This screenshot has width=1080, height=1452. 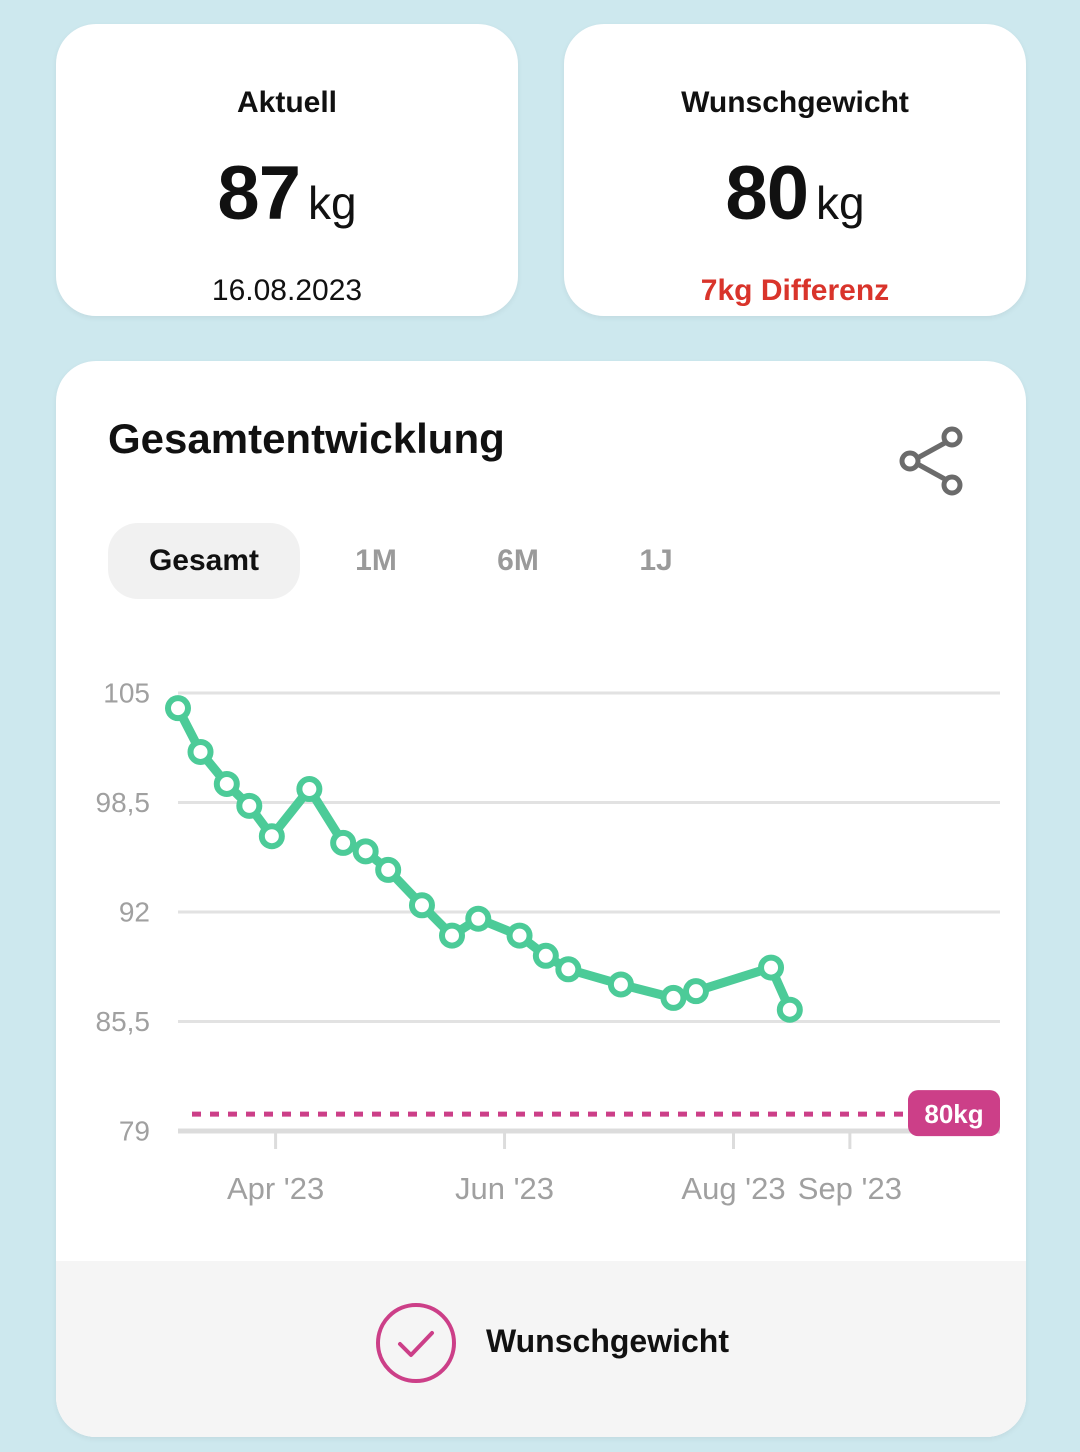 I want to click on tab-6m: 6M, so click(x=518, y=560).